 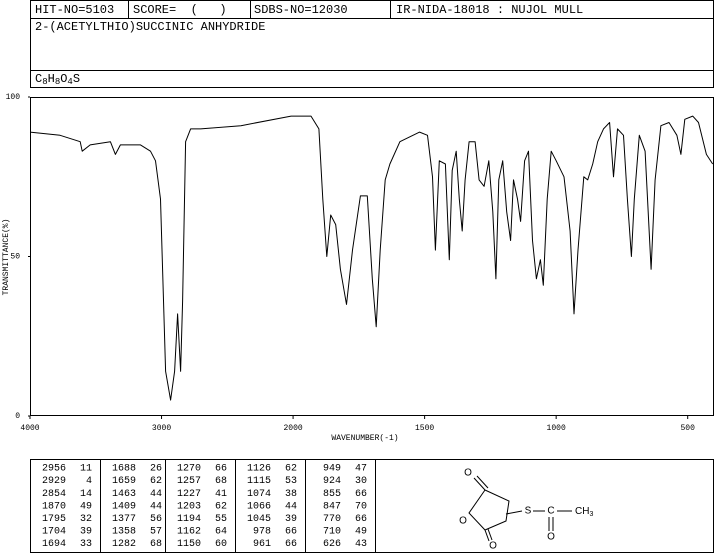 What do you see at coordinates (301, 10) in the screenshot?
I see `sdbs-no: SDBS-NO=12030` at bounding box center [301, 10].